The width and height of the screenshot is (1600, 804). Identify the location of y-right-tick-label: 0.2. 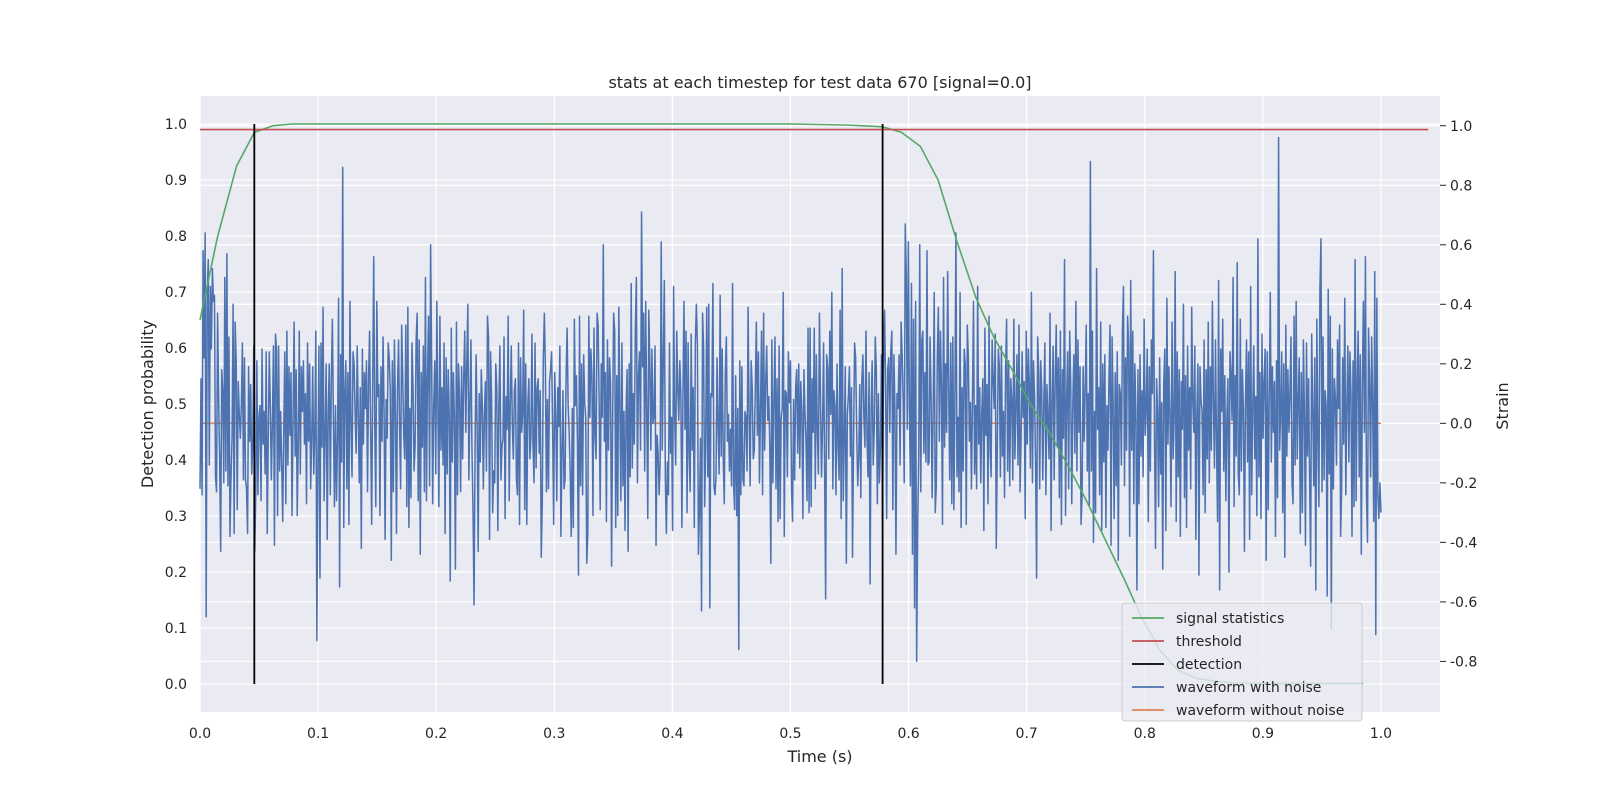
(1461, 365).